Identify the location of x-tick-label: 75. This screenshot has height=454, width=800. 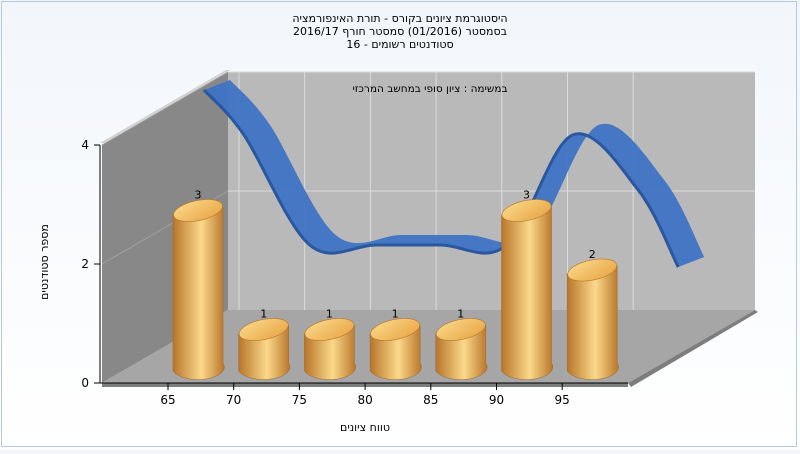
(299, 400).